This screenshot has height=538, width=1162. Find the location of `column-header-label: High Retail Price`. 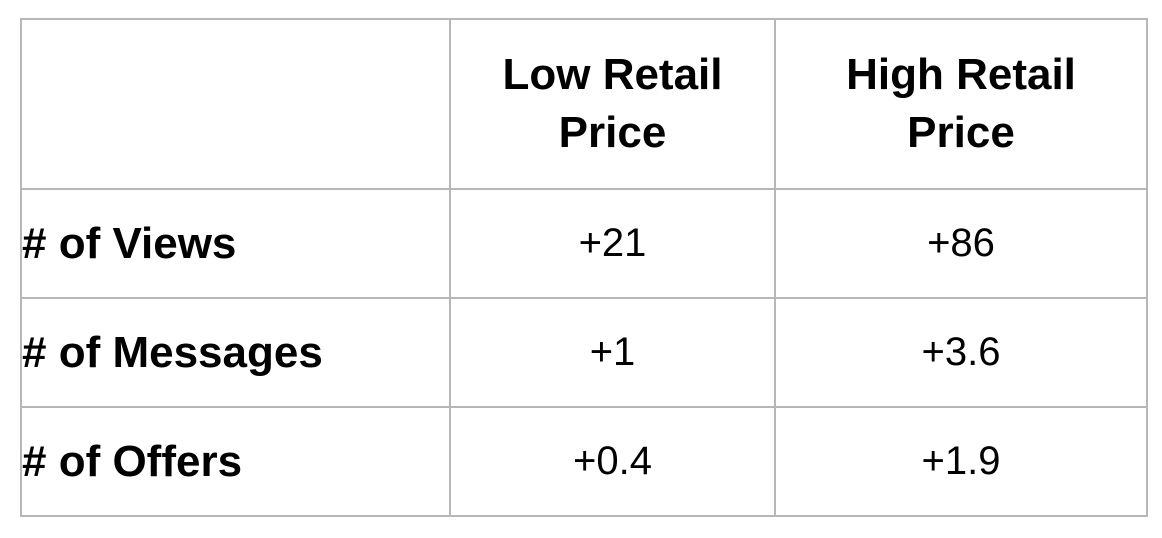

column-header-label: High Retail Price is located at coordinates (961, 103).